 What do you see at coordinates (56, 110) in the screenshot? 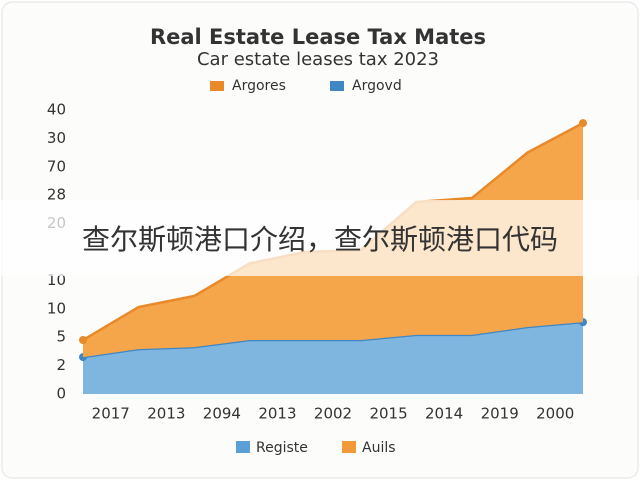
I see `y-tick-label: 40` at bounding box center [56, 110].